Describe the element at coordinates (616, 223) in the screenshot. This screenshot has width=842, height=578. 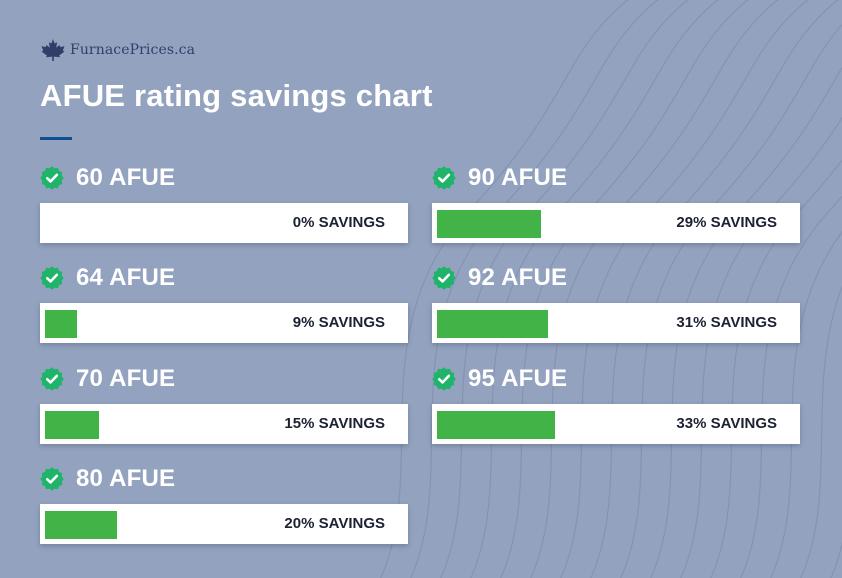
I see `savings-bar: 29% SAVINGS` at that location.